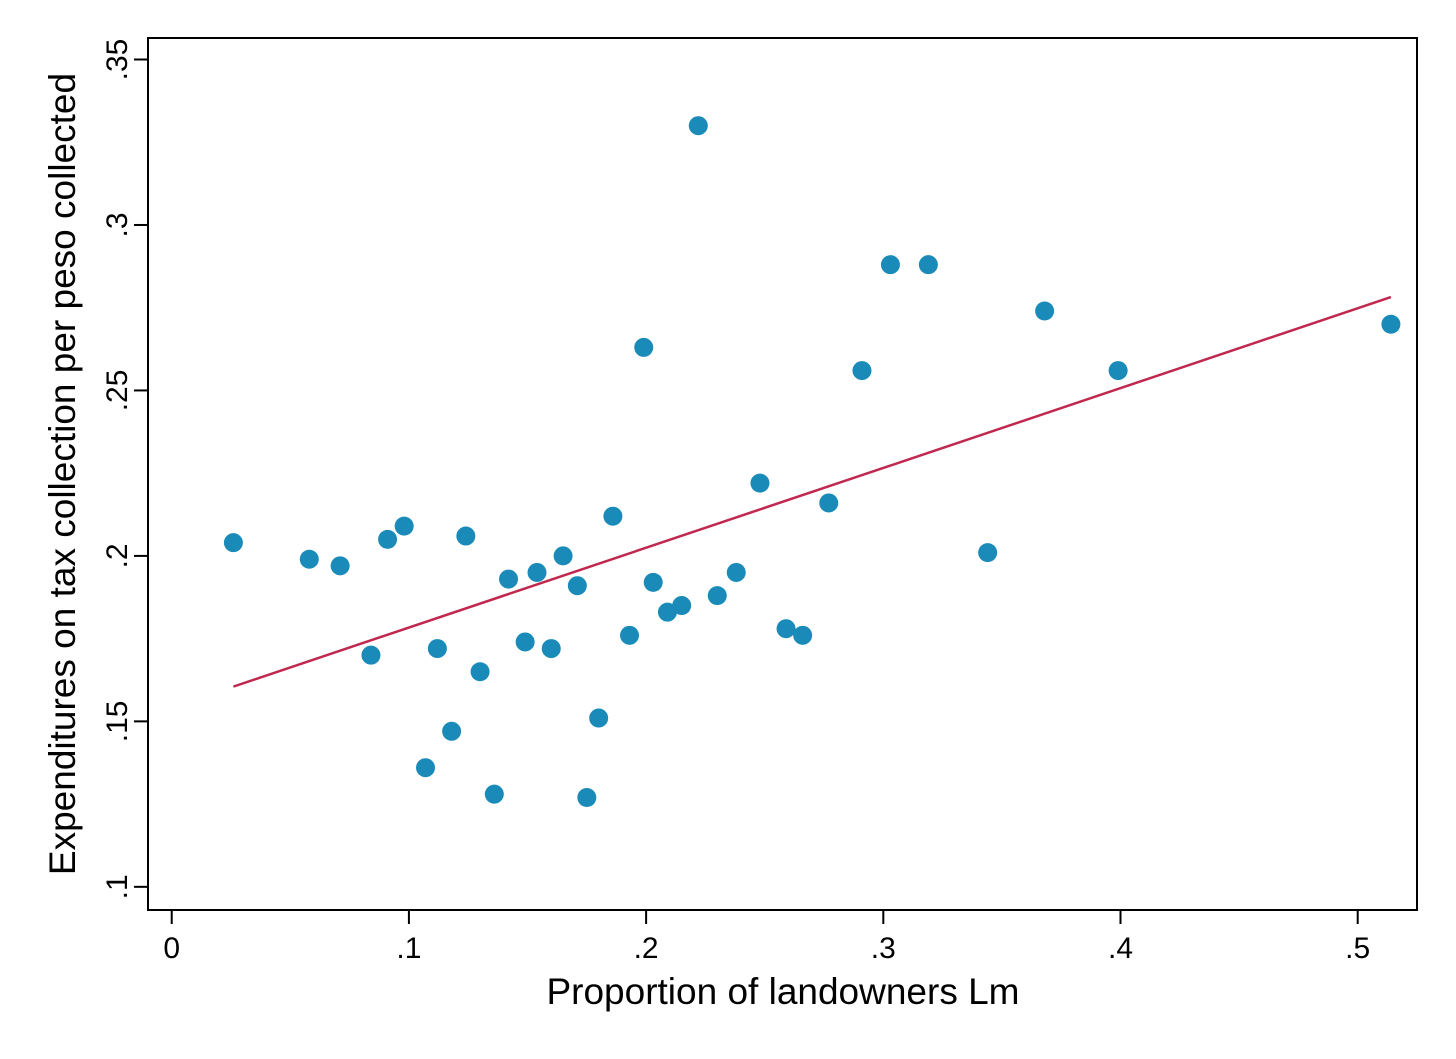  I want to click on x-axis-title: Proportion of landowners Lm, so click(782, 991).